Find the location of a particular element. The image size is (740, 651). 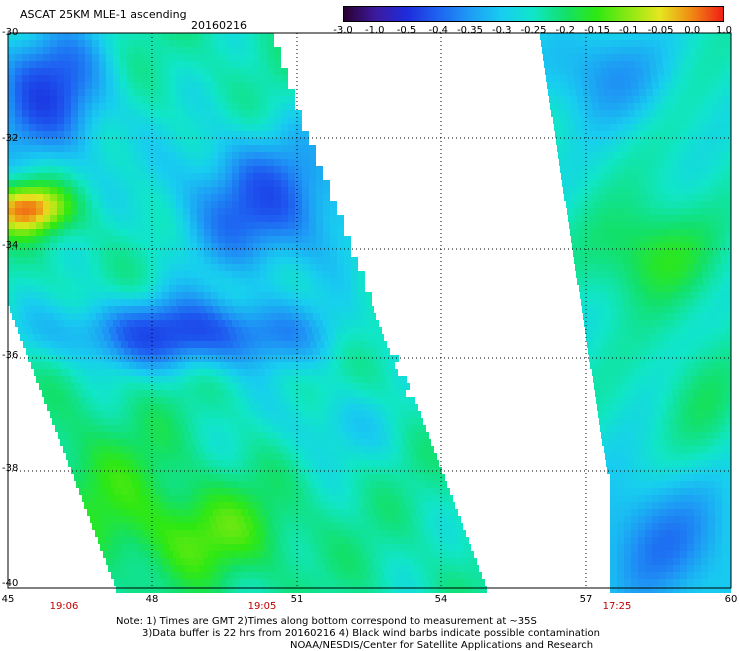

time-label-1: 19:06 is located at coordinates (64, 606).